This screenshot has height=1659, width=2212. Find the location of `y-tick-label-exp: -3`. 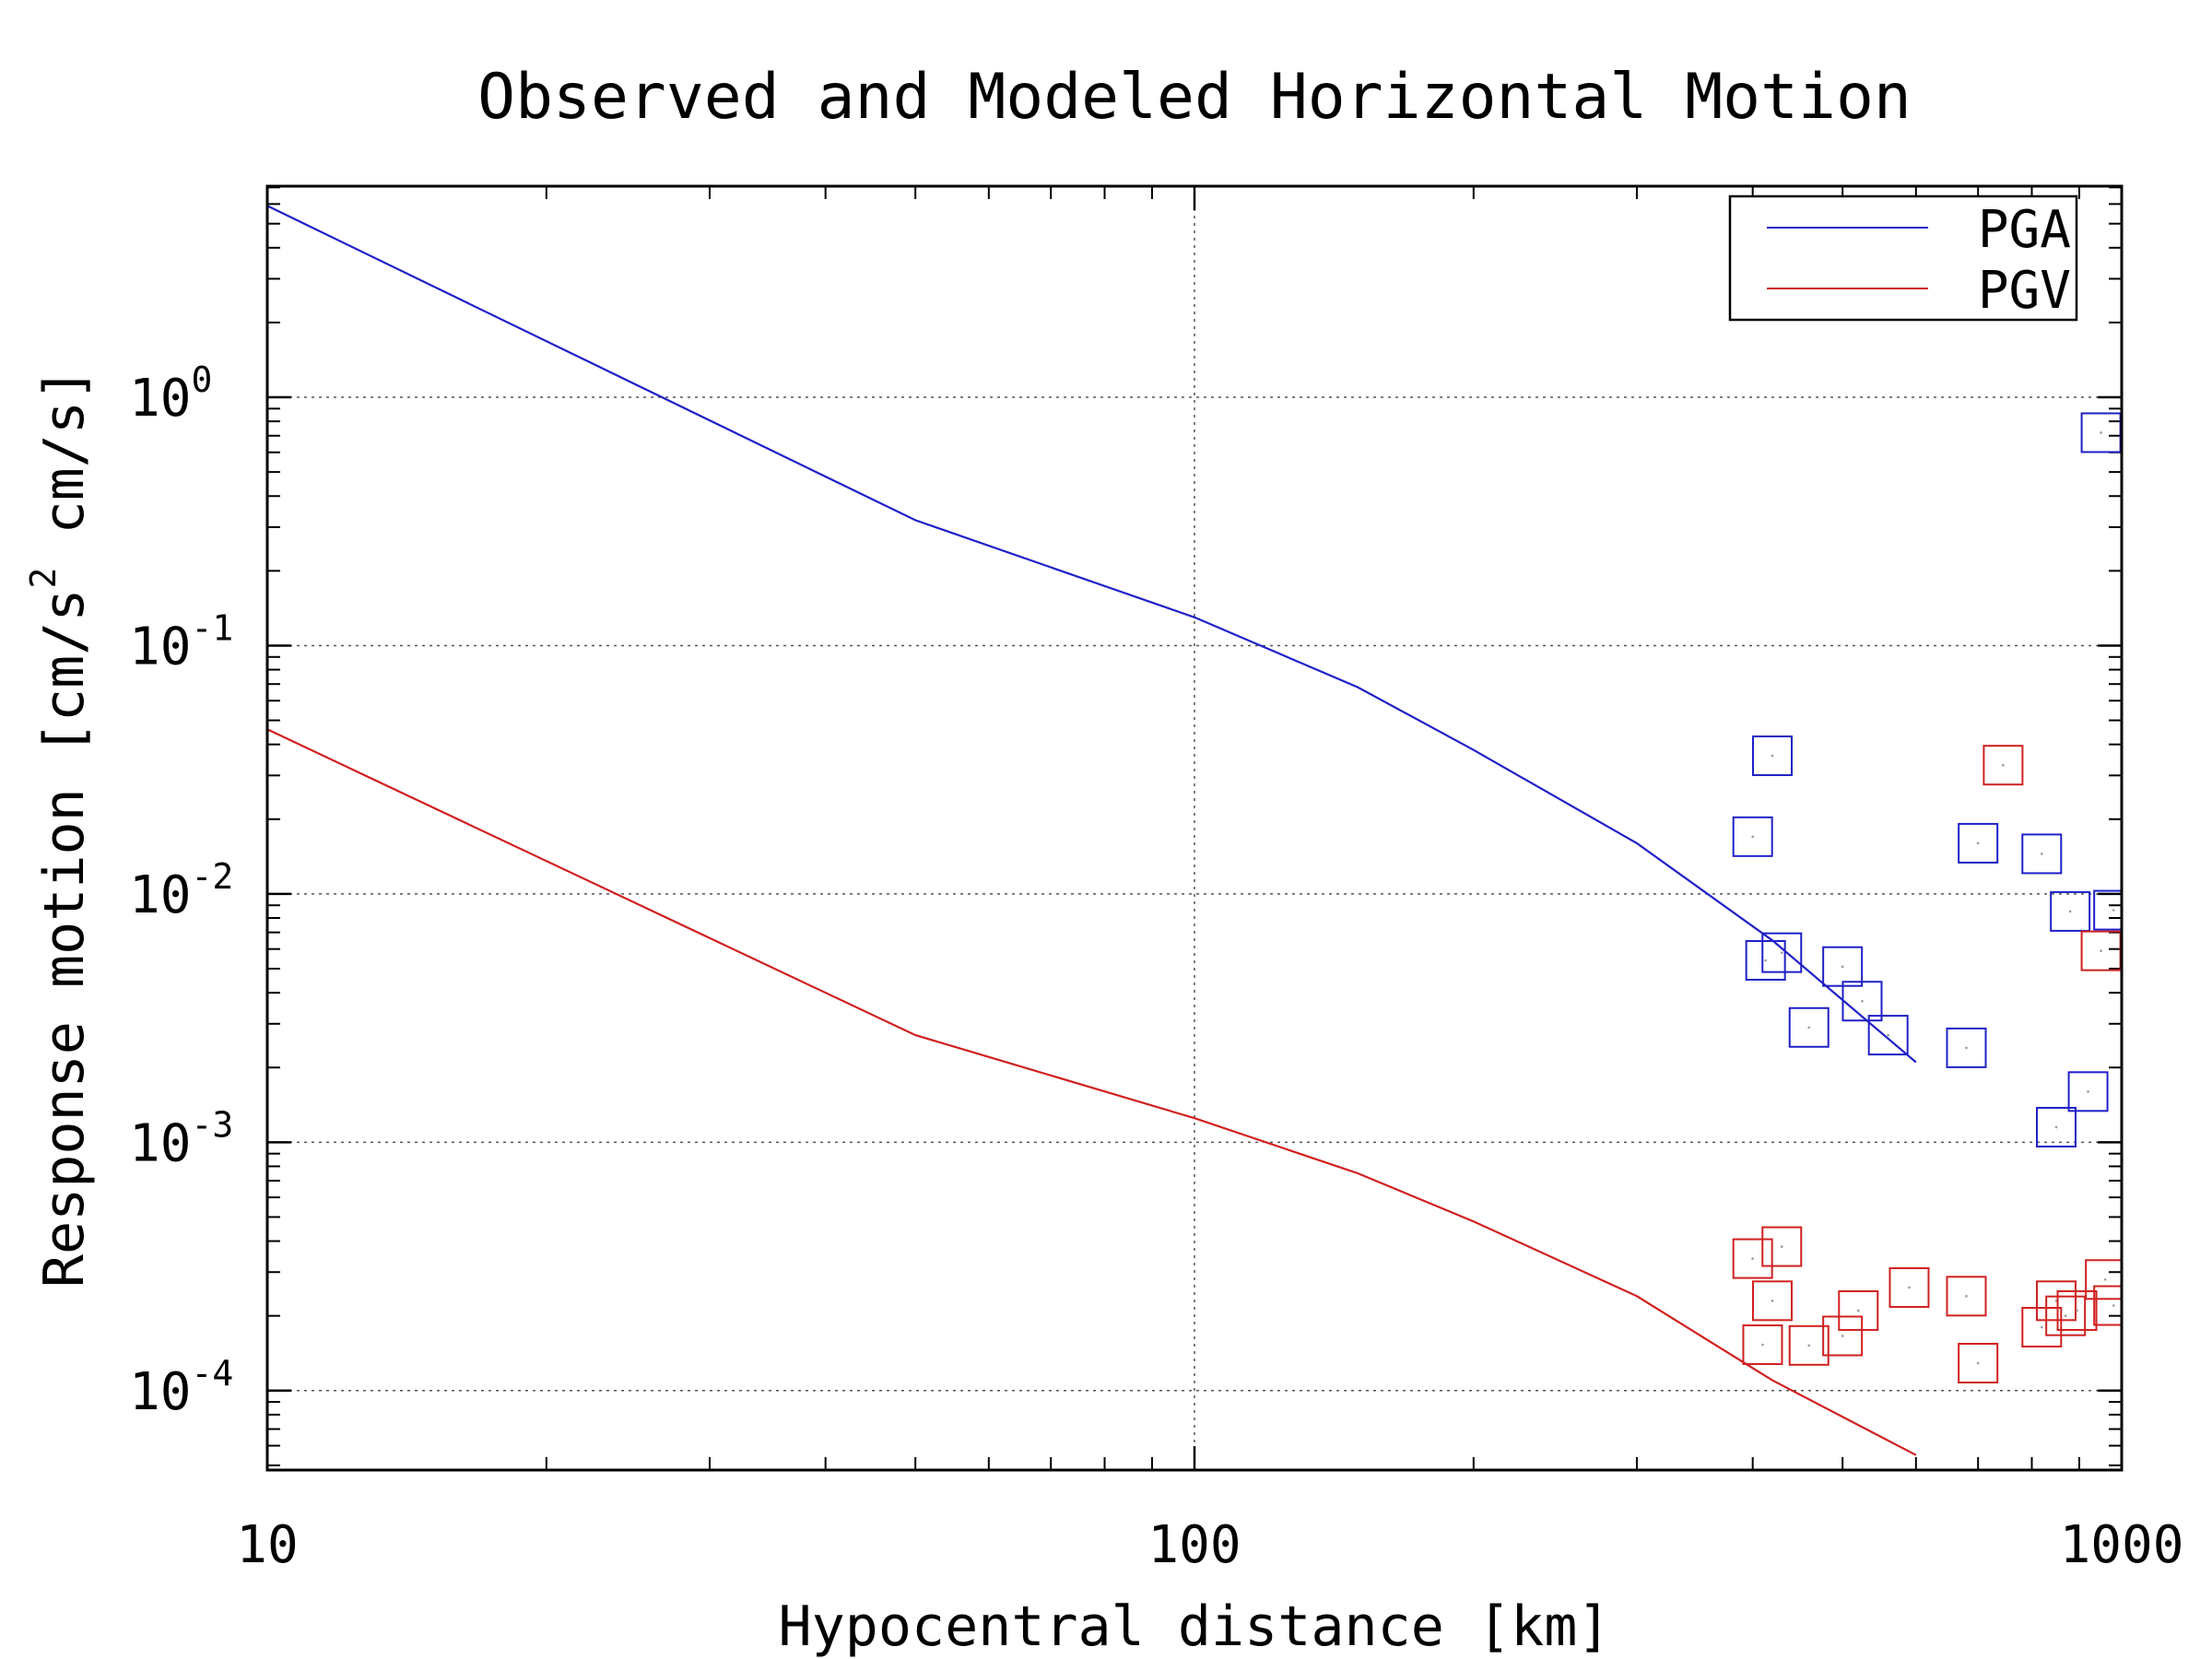

y-tick-label-exp: -3 is located at coordinates (212, 1124).